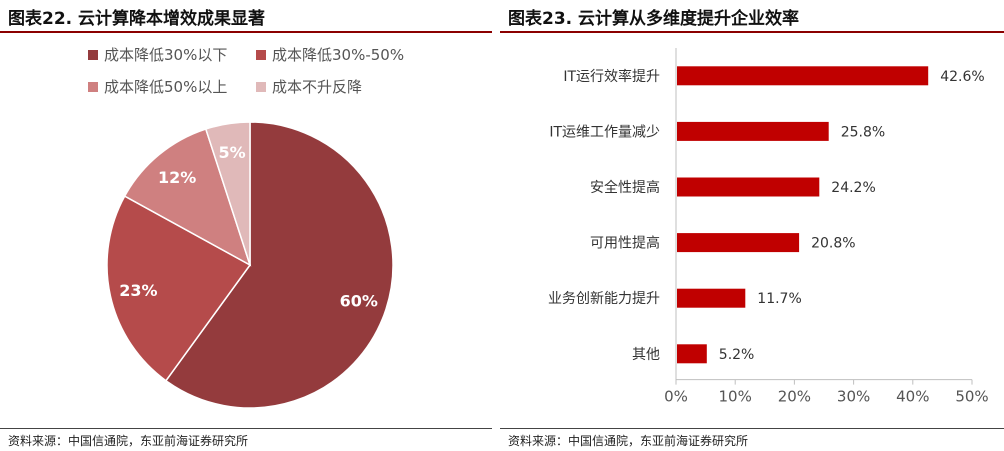 This screenshot has width=1004, height=451. Describe the element at coordinates (246, 428) in the screenshot. I see `pie-source-rule` at that location.